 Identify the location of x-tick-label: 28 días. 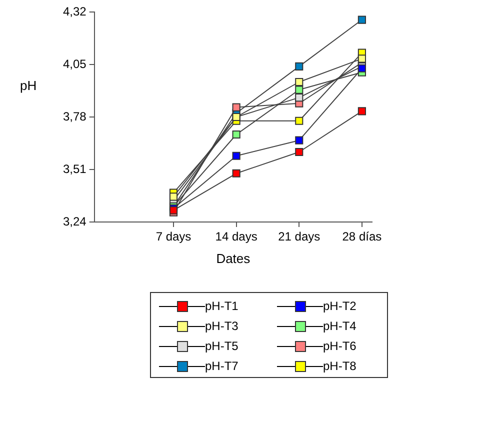
(362, 237).